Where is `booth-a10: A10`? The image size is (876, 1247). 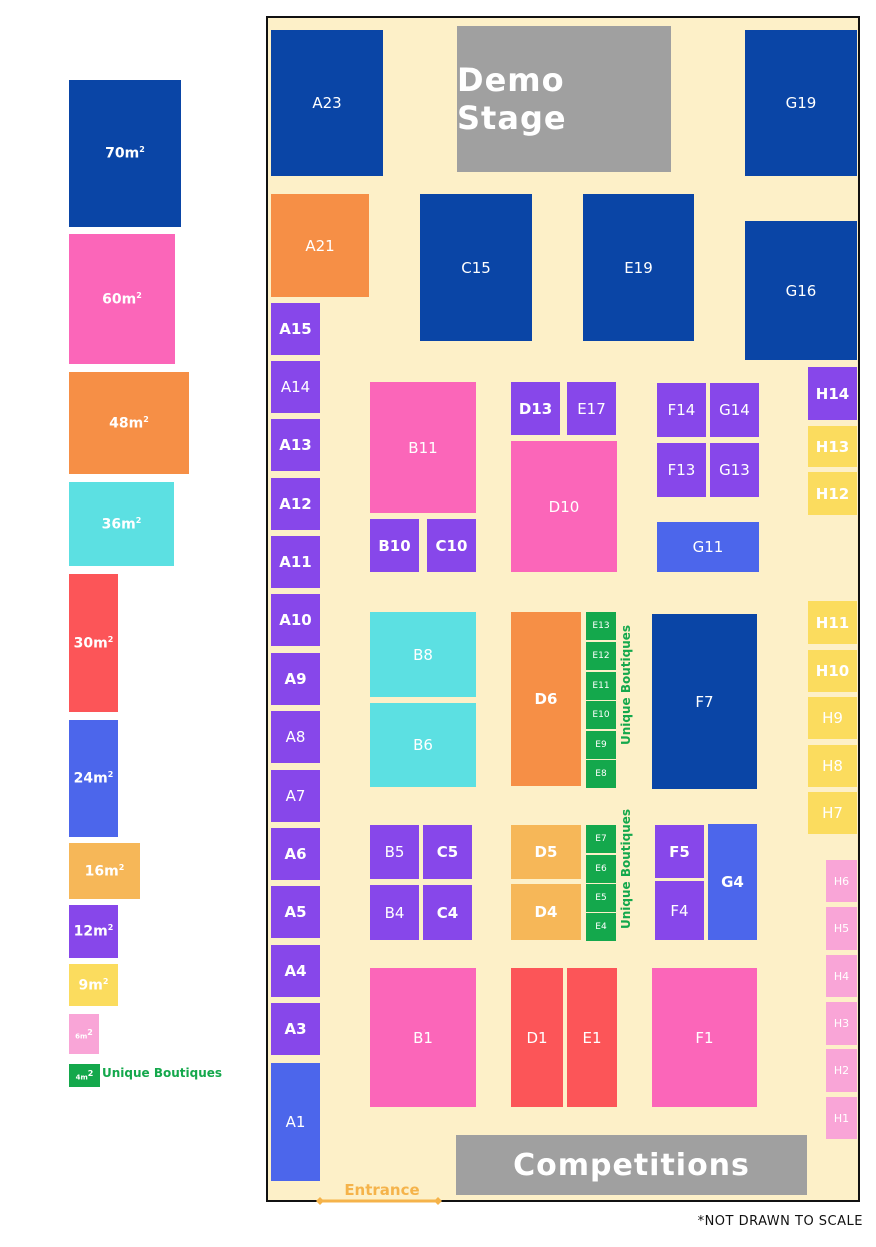
booth-a10: A10 is located at coordinates (295, 620).